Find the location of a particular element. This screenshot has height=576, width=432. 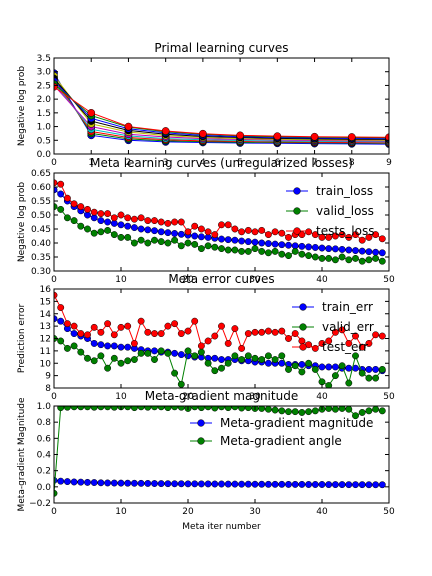

y-tick-label: 0.45 is located at coordinates (41, 230).